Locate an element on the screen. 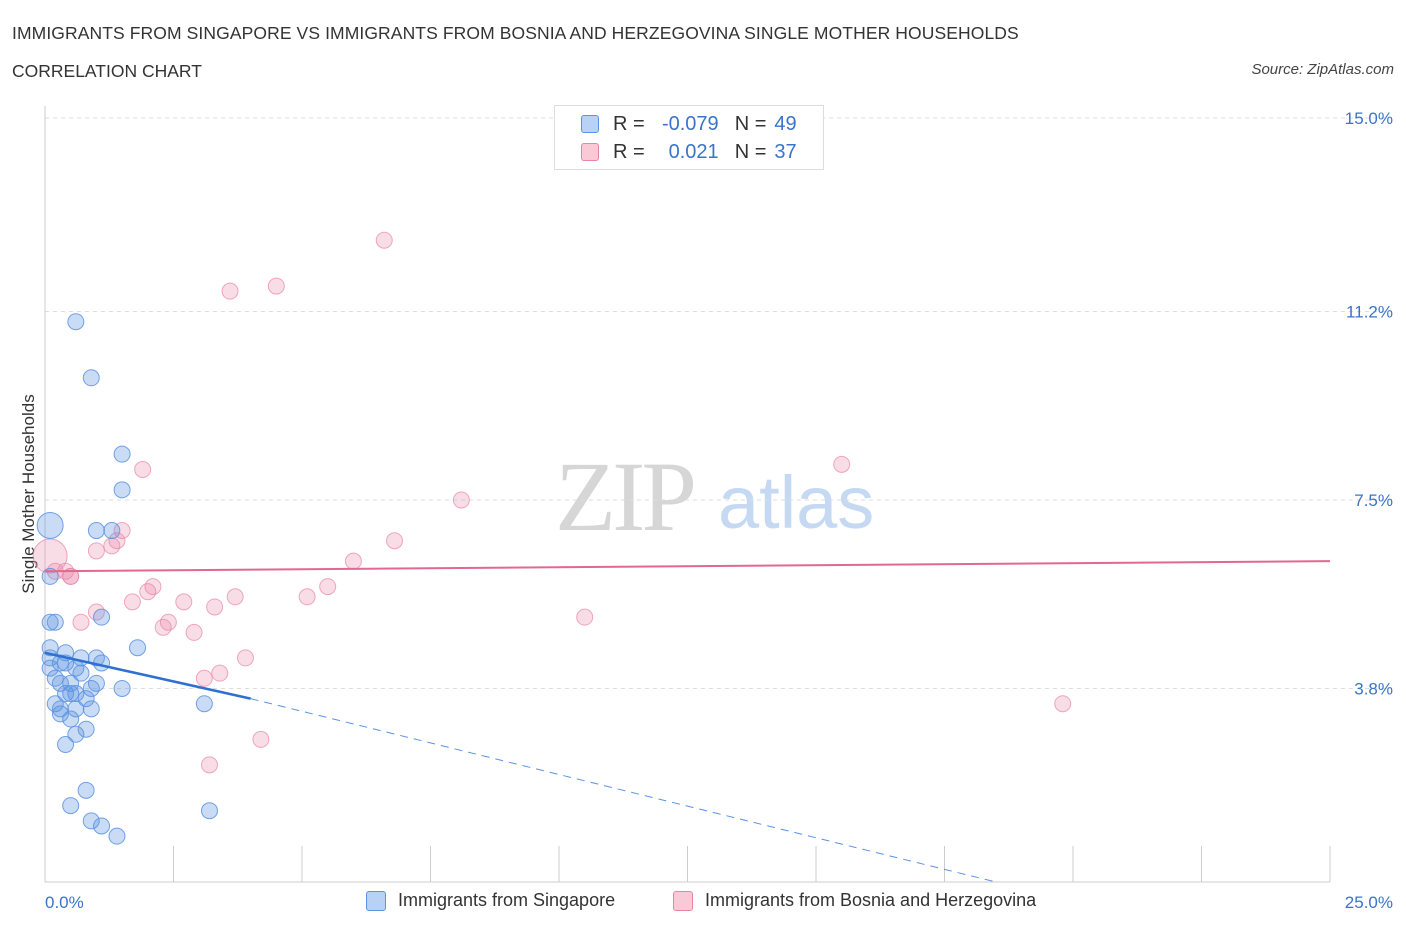 Image resolution: width=1406 pixels, height=930 pixels. singapore-trend-extension is located at coordinates (623, 790).